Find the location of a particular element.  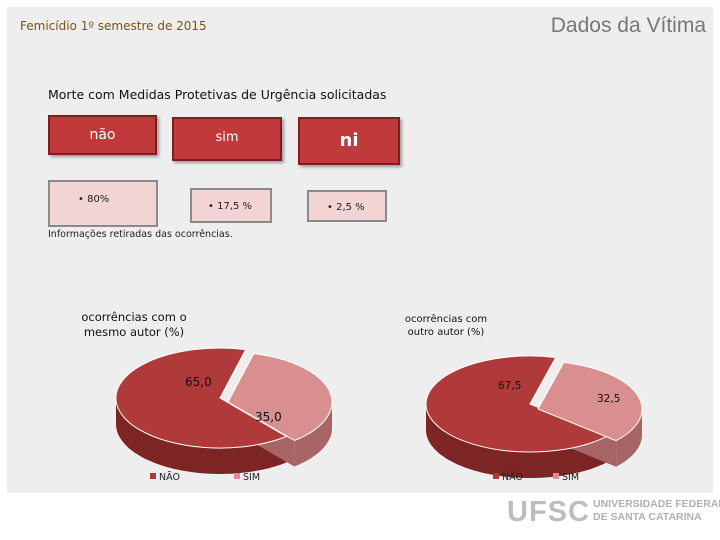

pie-2-slice-não is located at coordinates (517, 404).